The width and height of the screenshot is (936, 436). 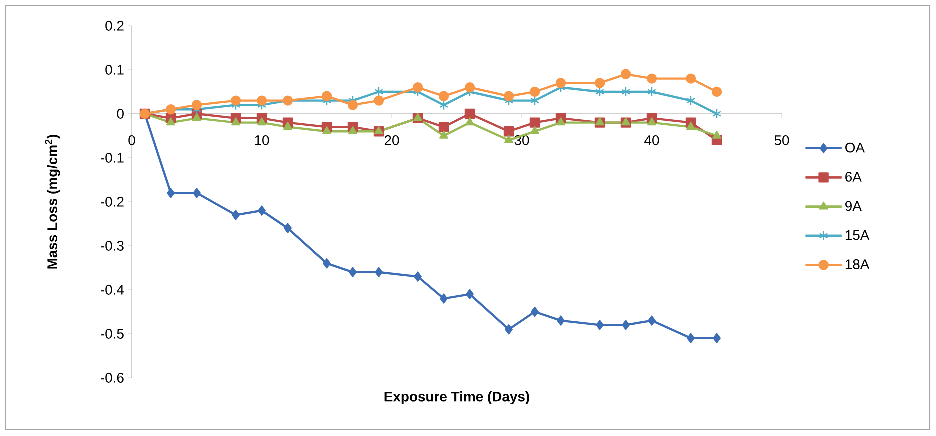 What do you see at coordinates (392, 141) in the screenshot?
I see `x-tick-label: 20` at bounding box center [392, 141].